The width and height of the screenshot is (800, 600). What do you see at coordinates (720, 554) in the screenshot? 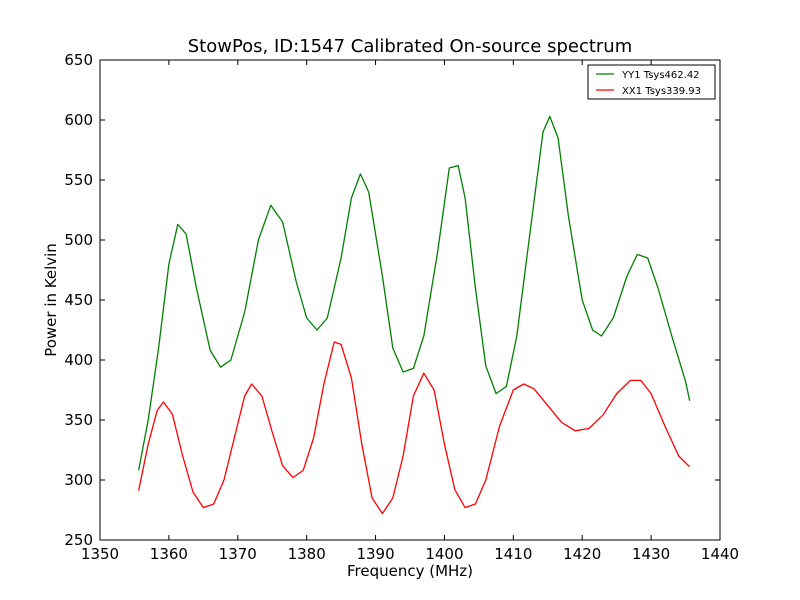
I see `x-tick-label: 1440` at bounding box center [720, 554].